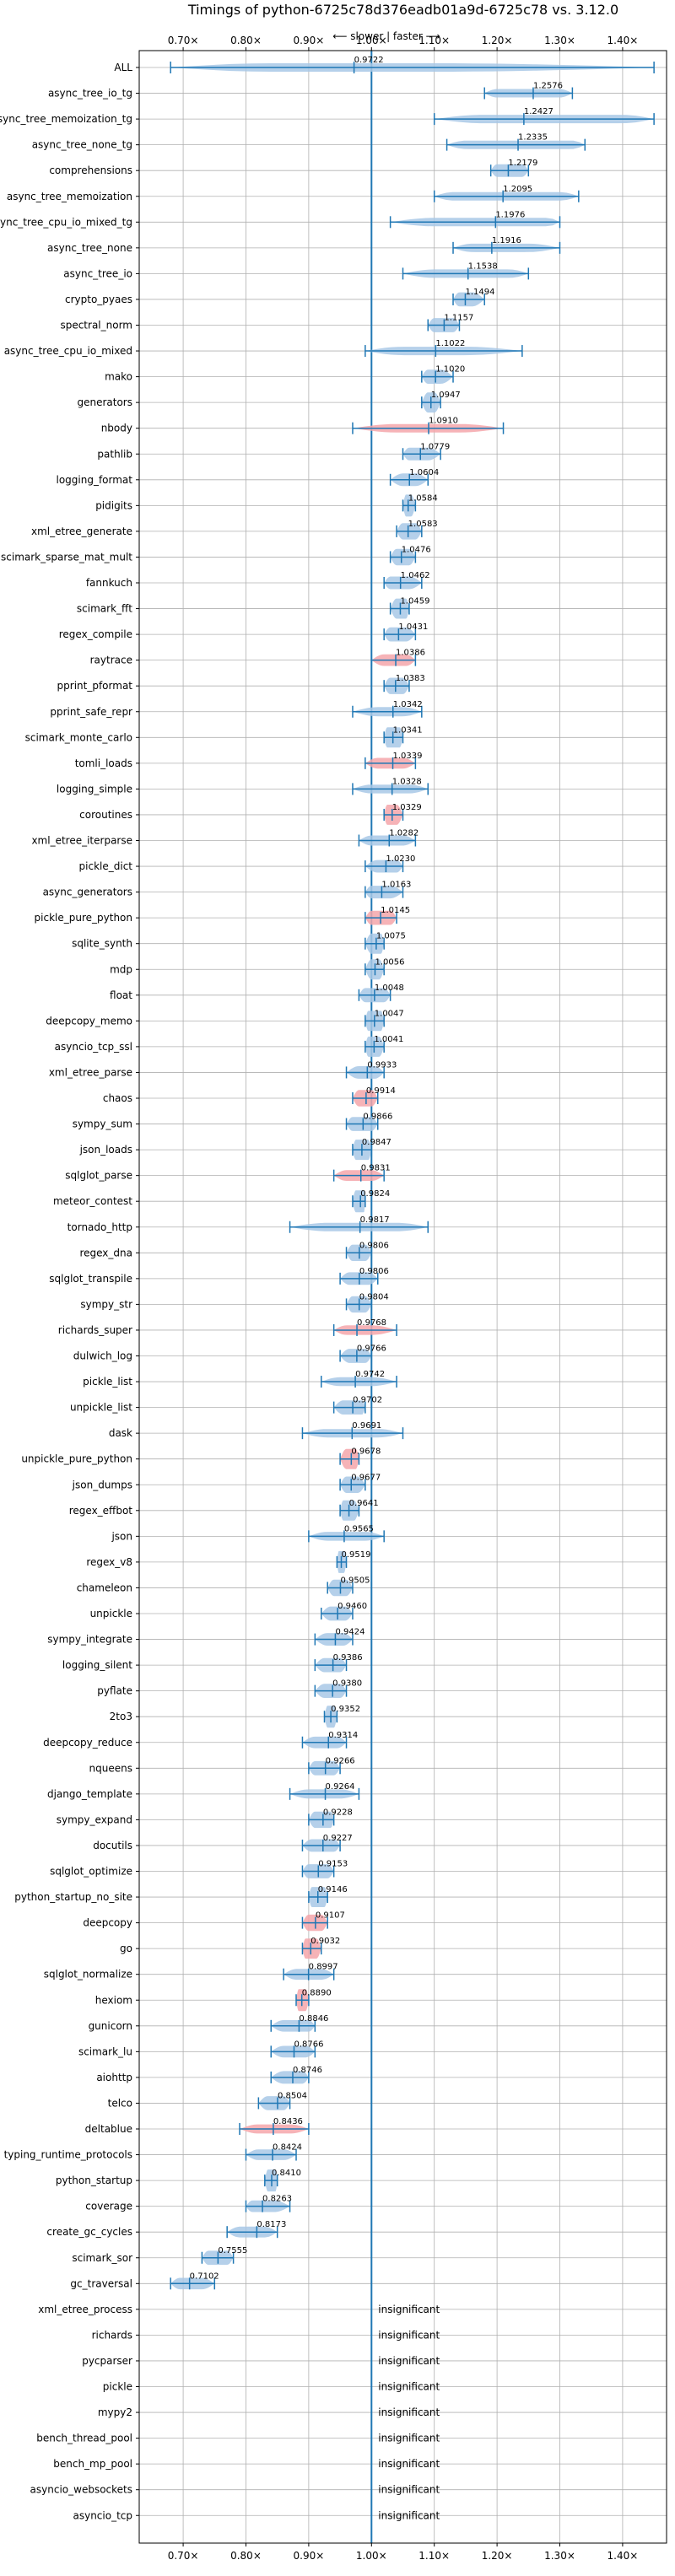  Describe the element at coordinates (374, 1296) in the screenshot. I see `mean-value-label: 0.9804` at that location.